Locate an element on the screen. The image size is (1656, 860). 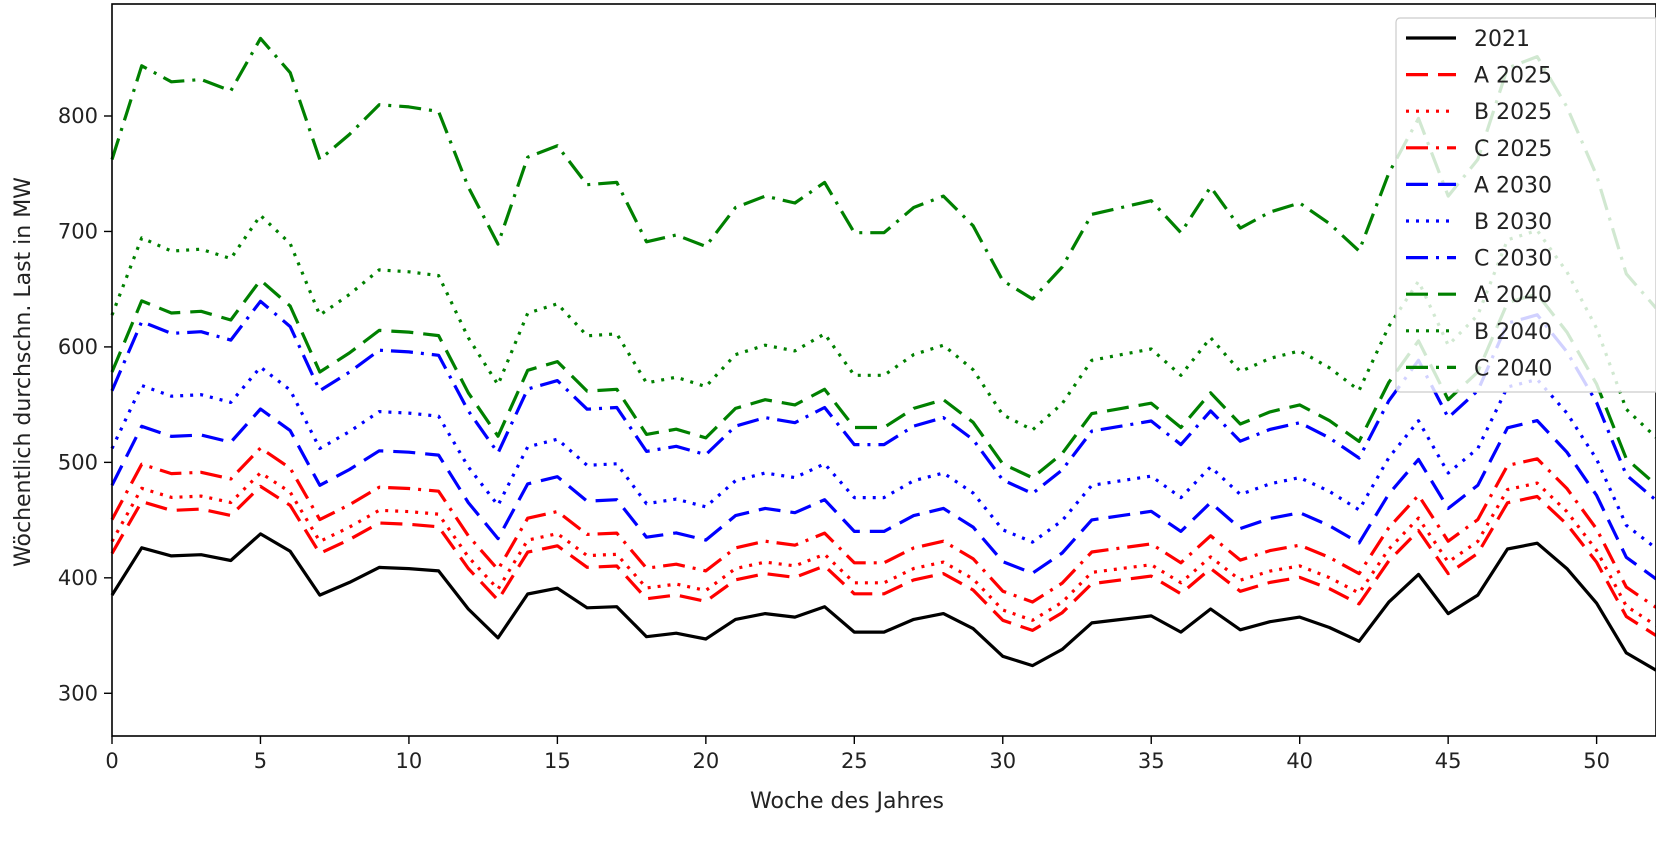
legend-label: 2021 is located at coordinates (1502, 39).